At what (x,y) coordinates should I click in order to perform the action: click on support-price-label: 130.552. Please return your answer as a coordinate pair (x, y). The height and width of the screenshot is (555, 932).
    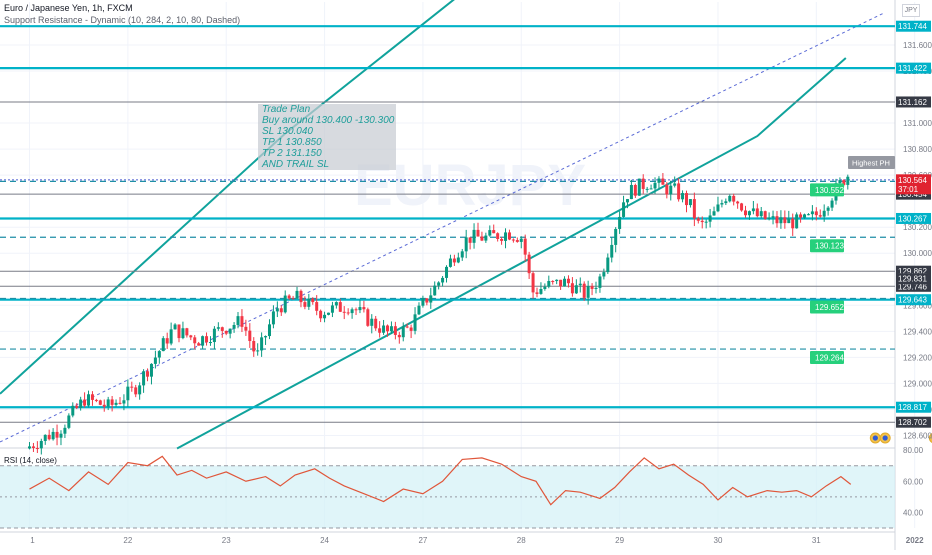
    Looking at the image, I should click on (829, 190).